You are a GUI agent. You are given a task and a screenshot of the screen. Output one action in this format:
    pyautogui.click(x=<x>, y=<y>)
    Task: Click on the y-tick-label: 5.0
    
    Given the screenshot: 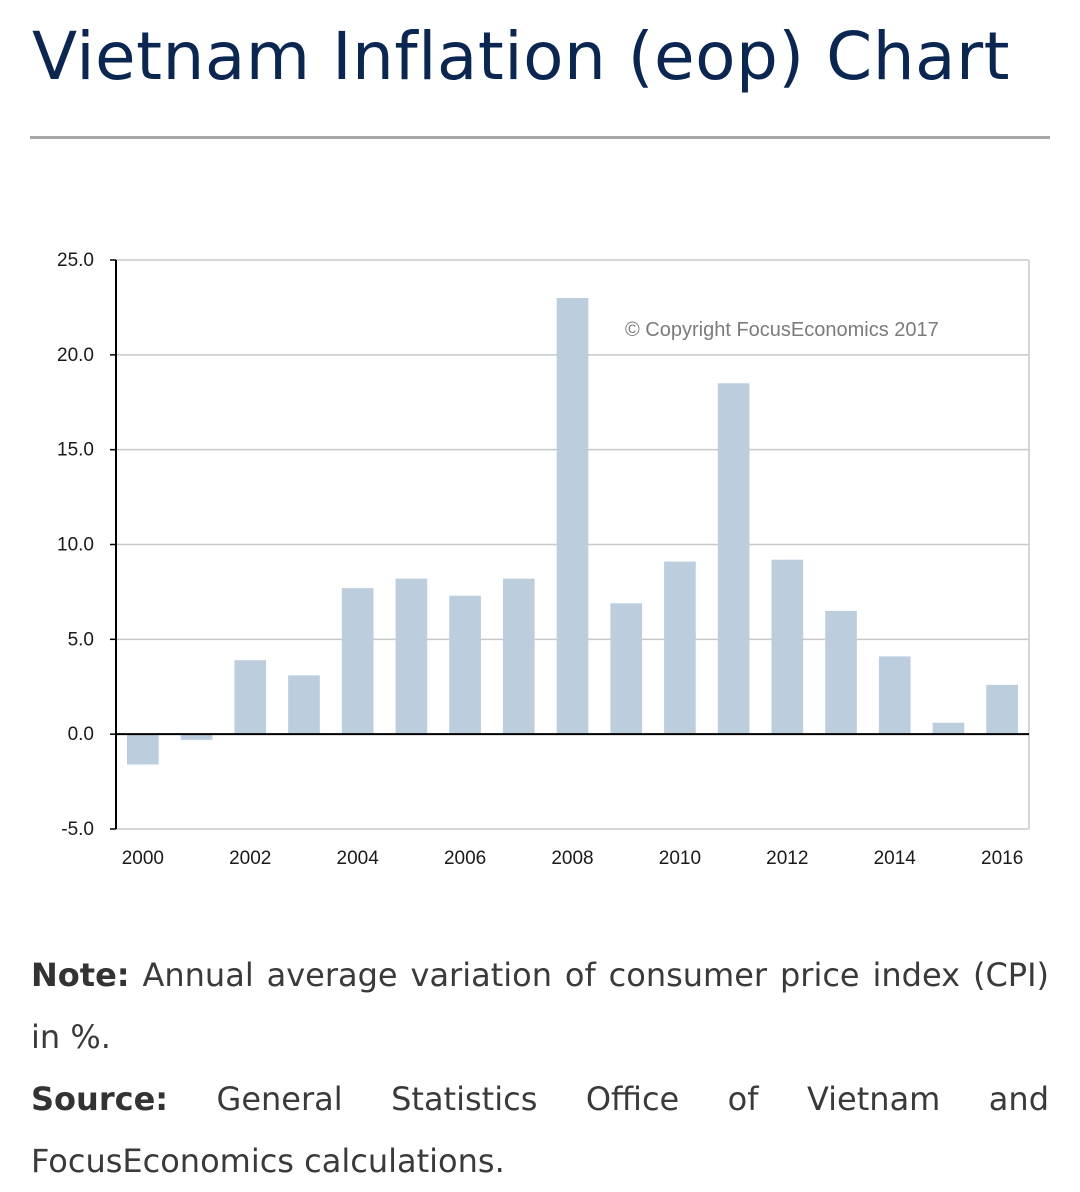 What is the action you would take?
    pyautogui.click(x=81, y=639)
    